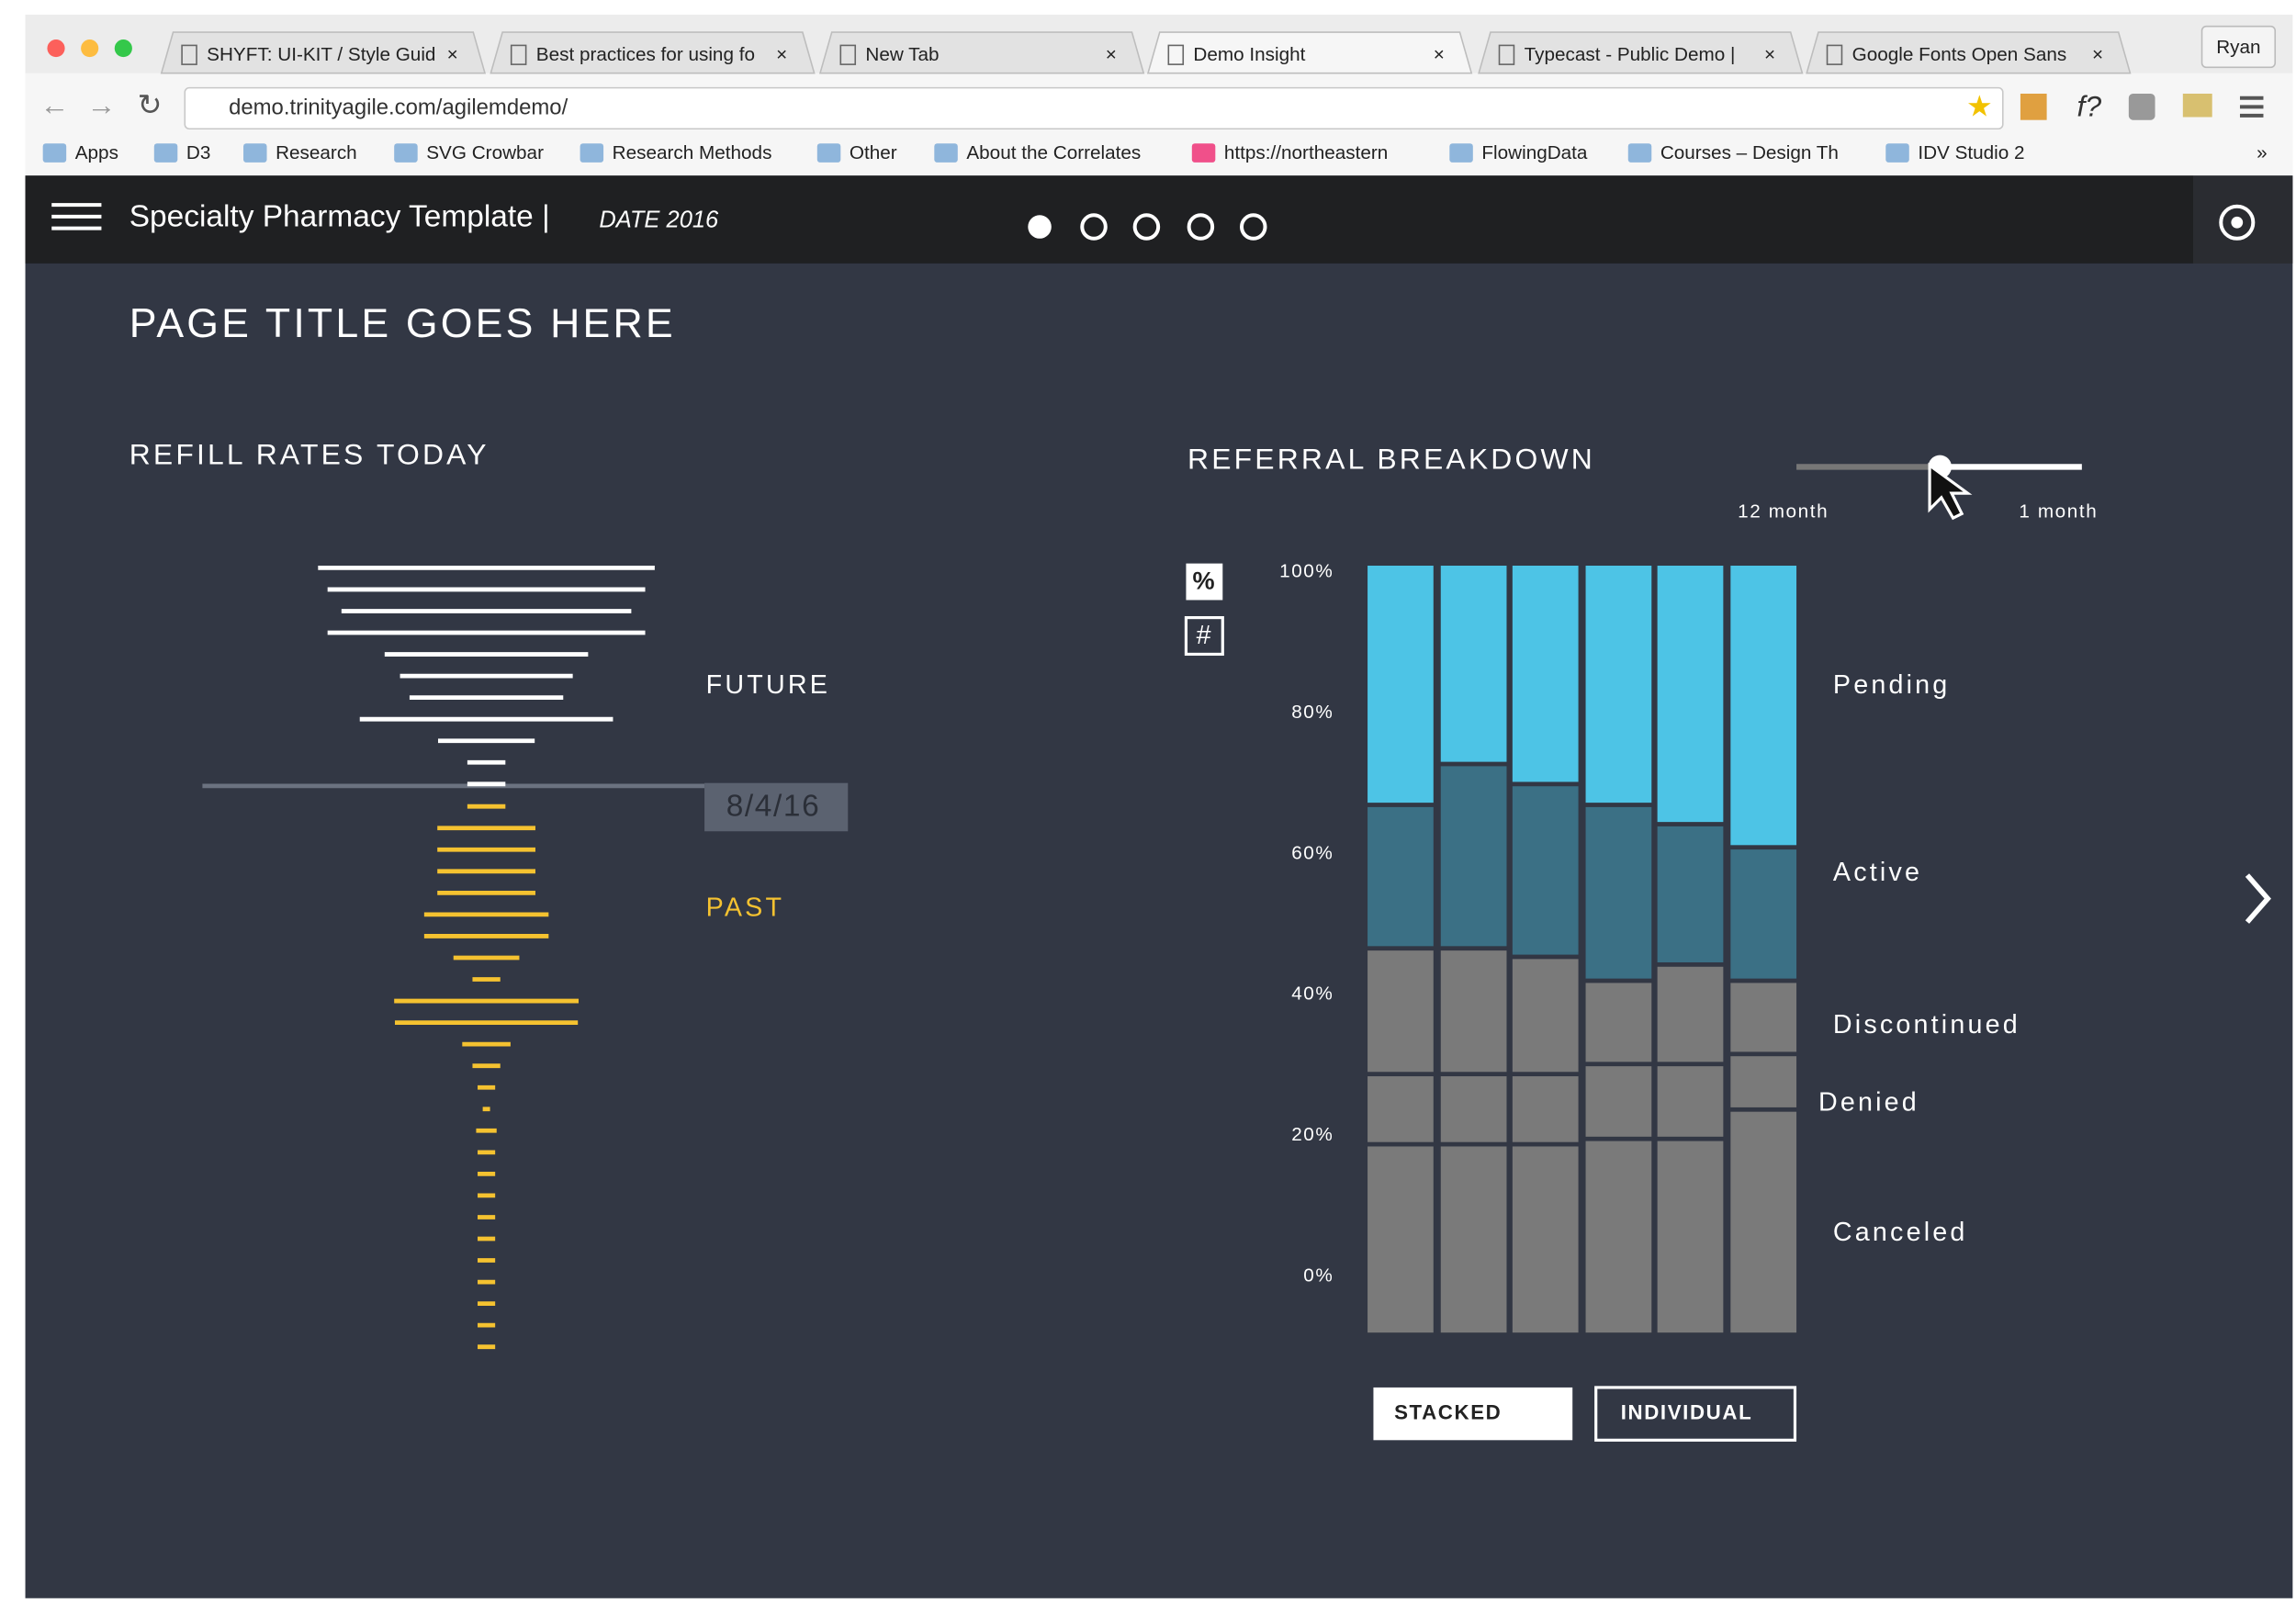 The image size is (2296, 1607). What do you see at coordinates (2252, 107) in the screenshot?
I see `menu-icon` at bounding box center [2252, 107].